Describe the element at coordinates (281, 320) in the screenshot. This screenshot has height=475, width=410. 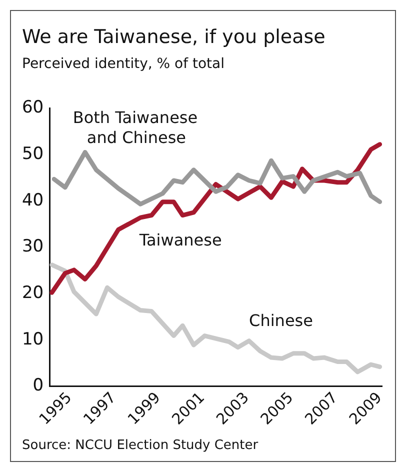
I see `series-label: Chinese` at that location.